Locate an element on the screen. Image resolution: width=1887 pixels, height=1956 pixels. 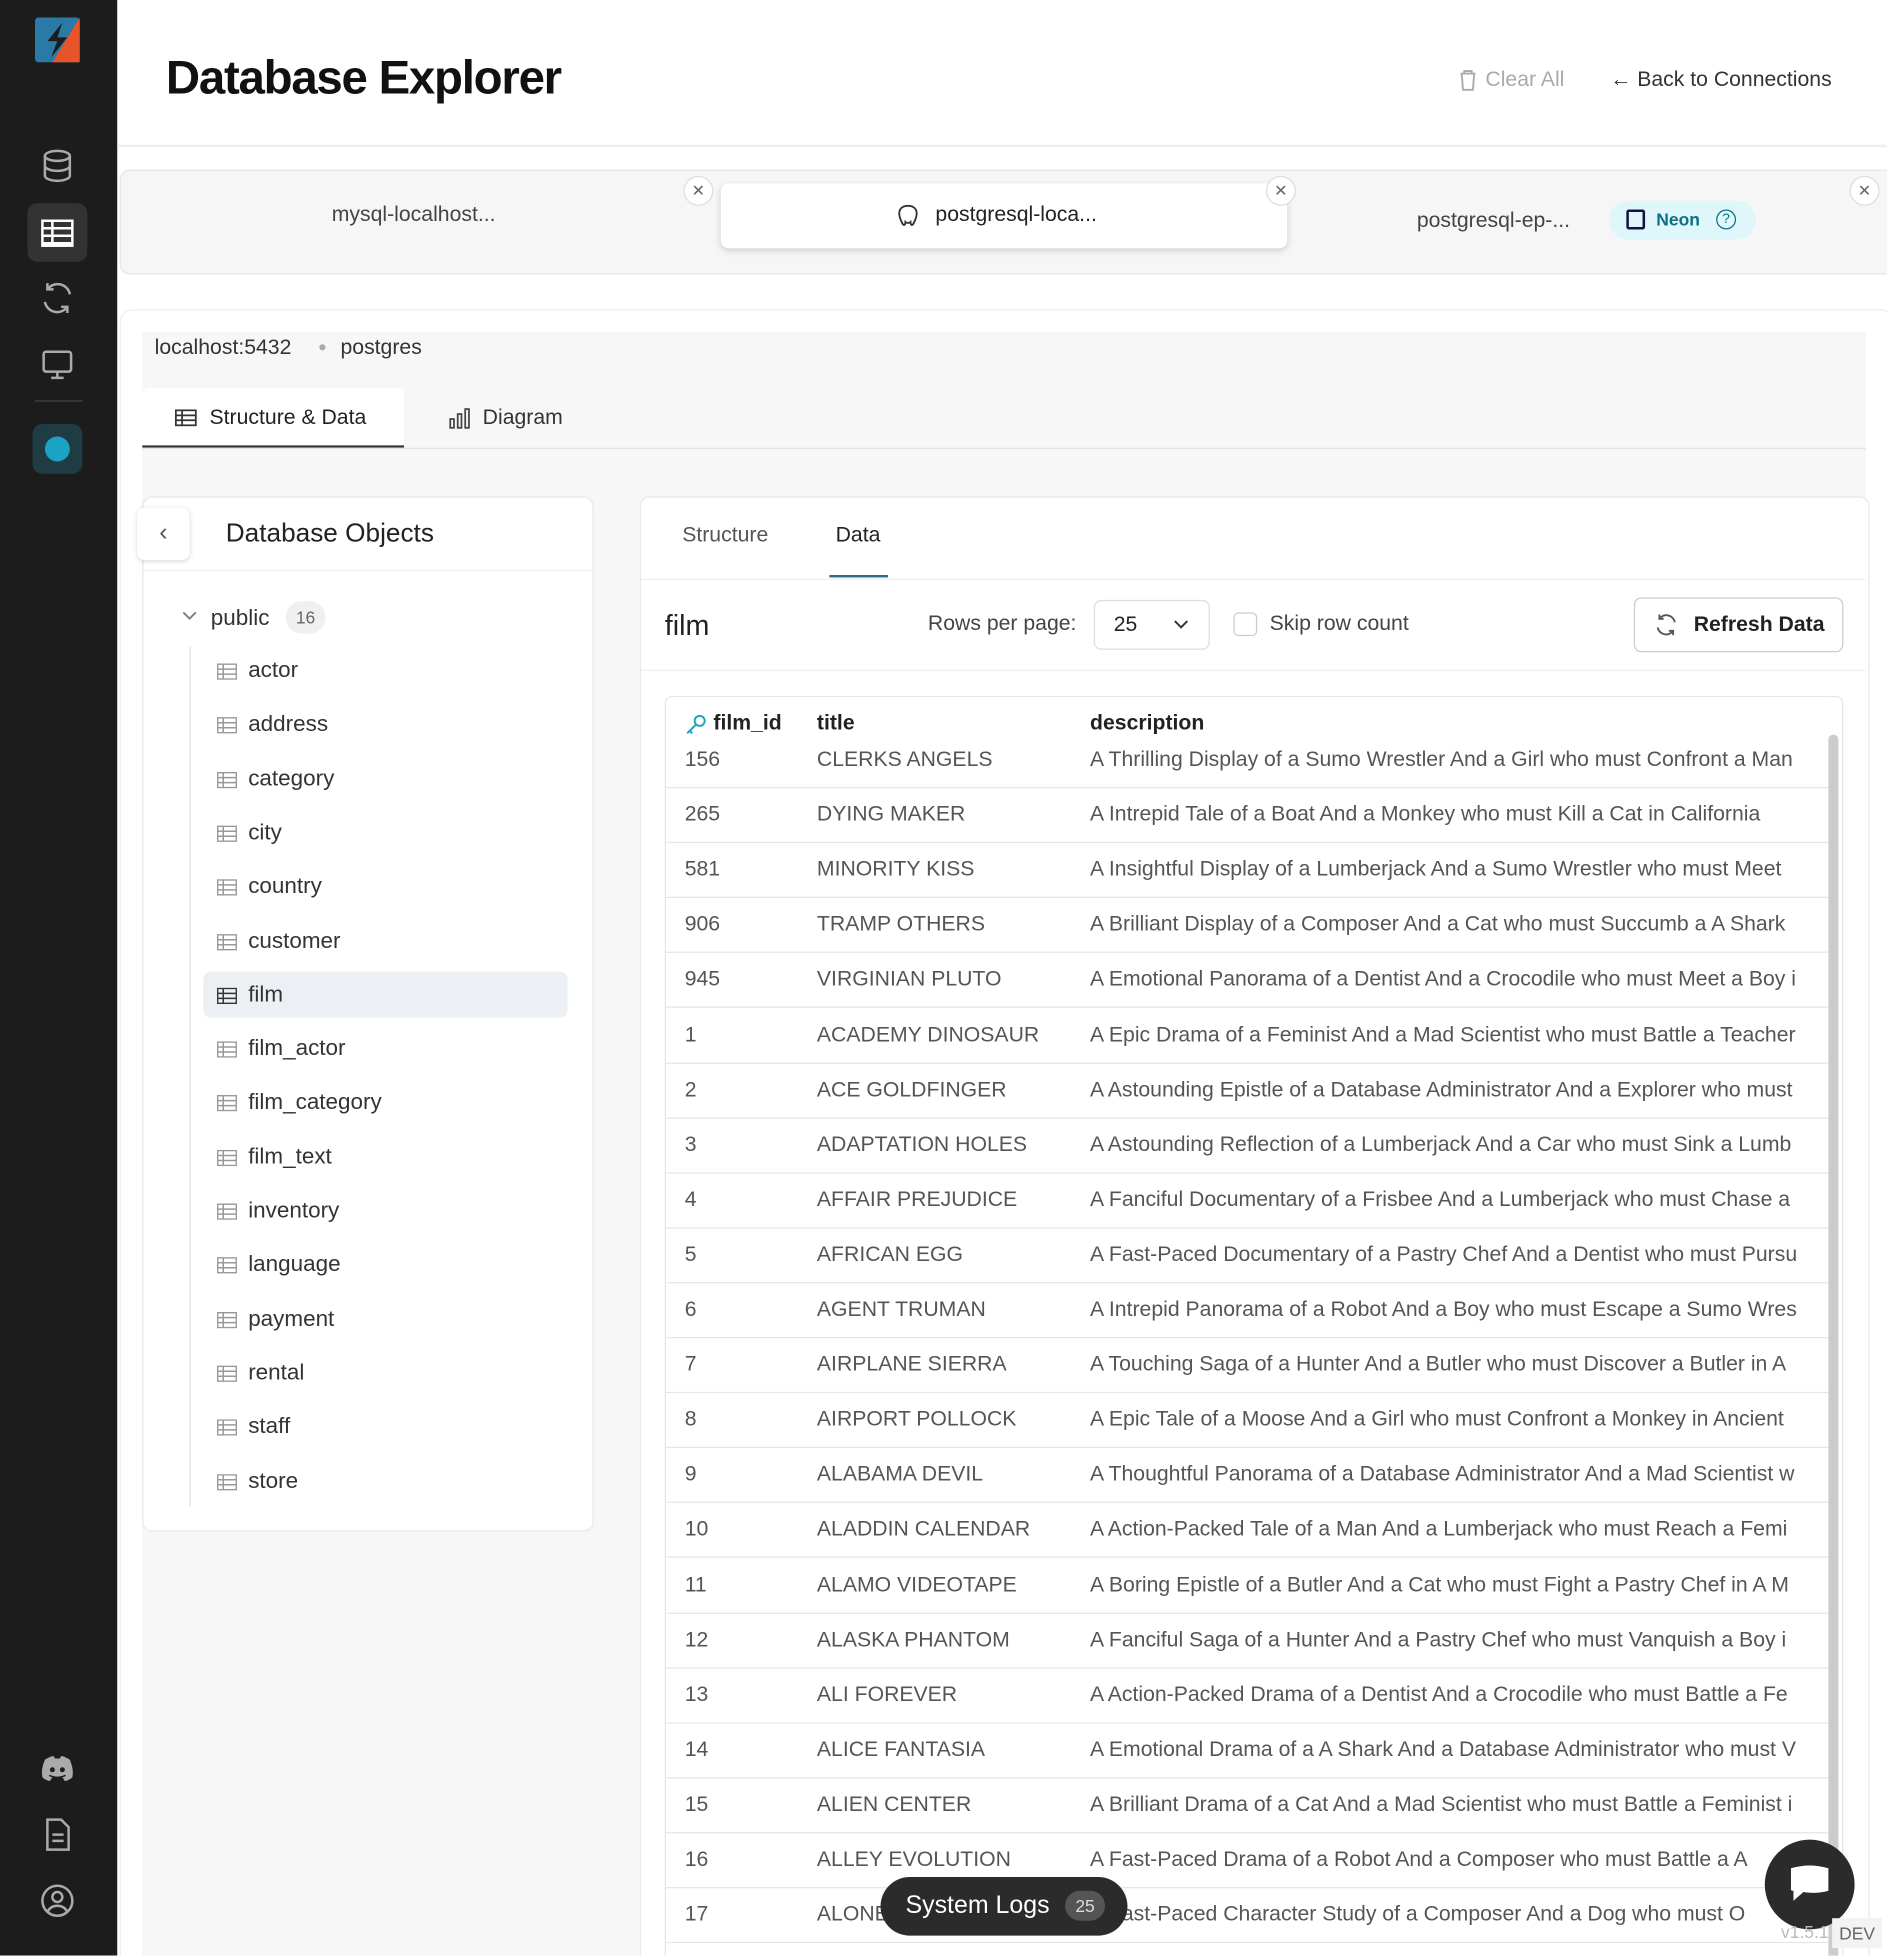
data-cell: 5 is located at coordinates (690, 1254).